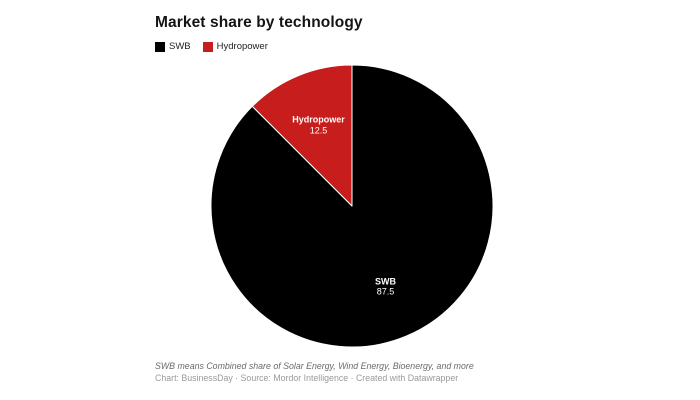 The width and height of the screenshot is (700, 400). I want to click on legend-label: SWB, so click(180, 46).